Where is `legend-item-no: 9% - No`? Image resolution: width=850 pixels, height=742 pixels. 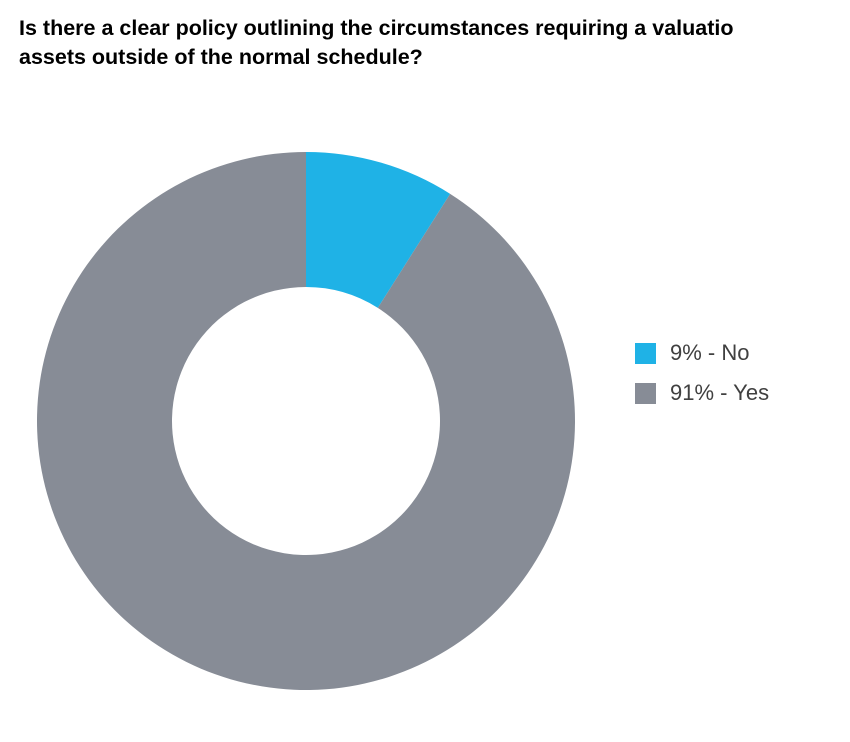
legend-item-no: 9% - No is located at coordinates (702, 353).